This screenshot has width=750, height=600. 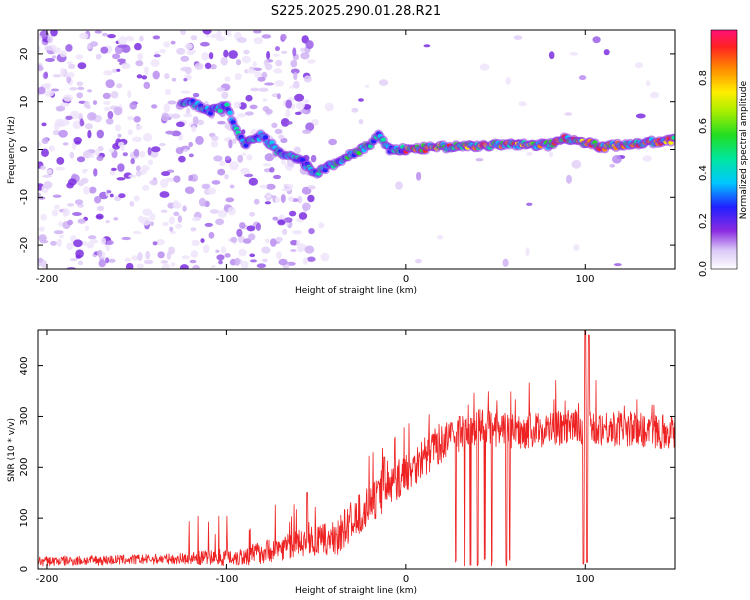 I want to click on snr-ytick-label: 200, so click(x=24, y=466).